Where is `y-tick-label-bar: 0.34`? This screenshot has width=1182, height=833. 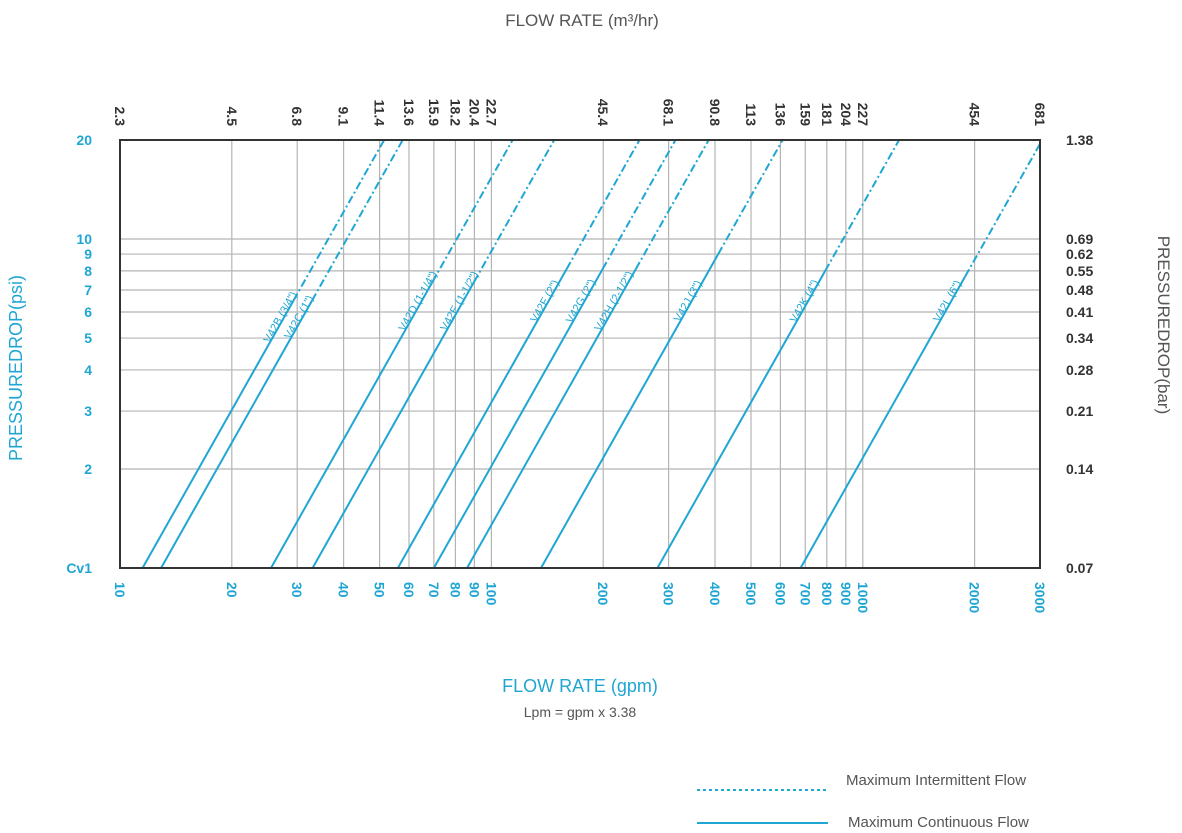 y-tick-label-bar: 0.34 is located at coordinates (1079, 338).